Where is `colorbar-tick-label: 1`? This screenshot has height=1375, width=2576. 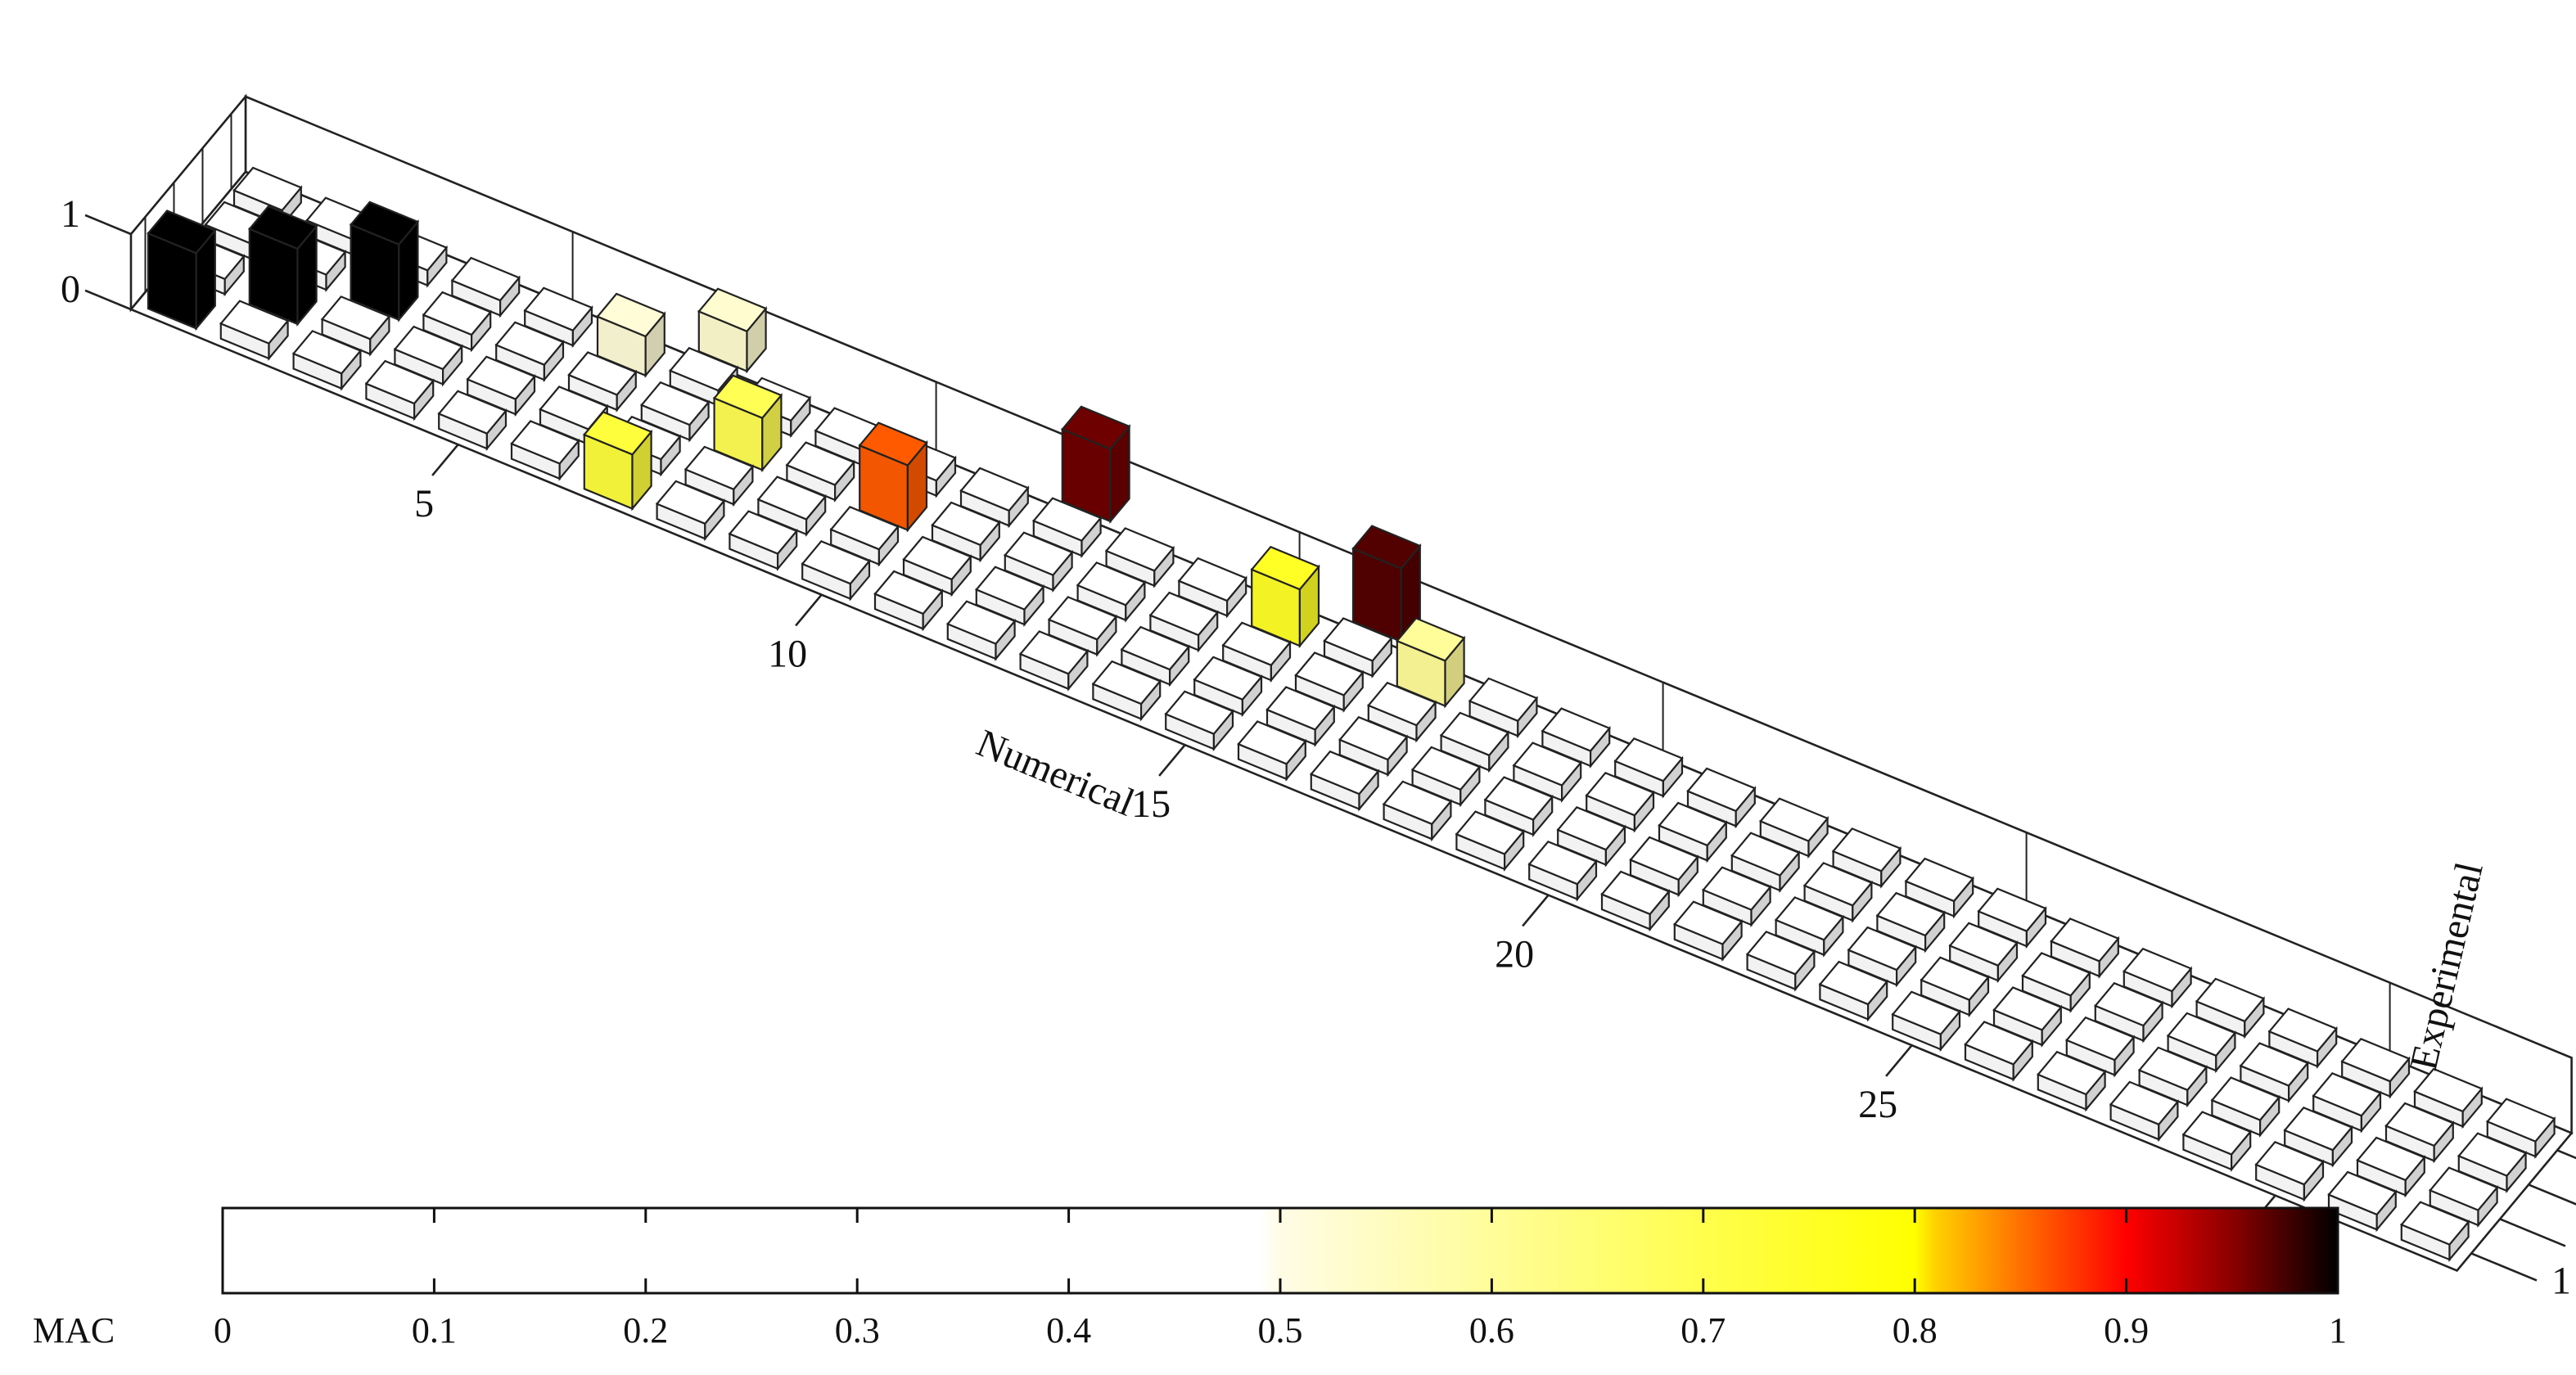
colorbar-tick-label: 1 is located at coordinates (2338, 1330).